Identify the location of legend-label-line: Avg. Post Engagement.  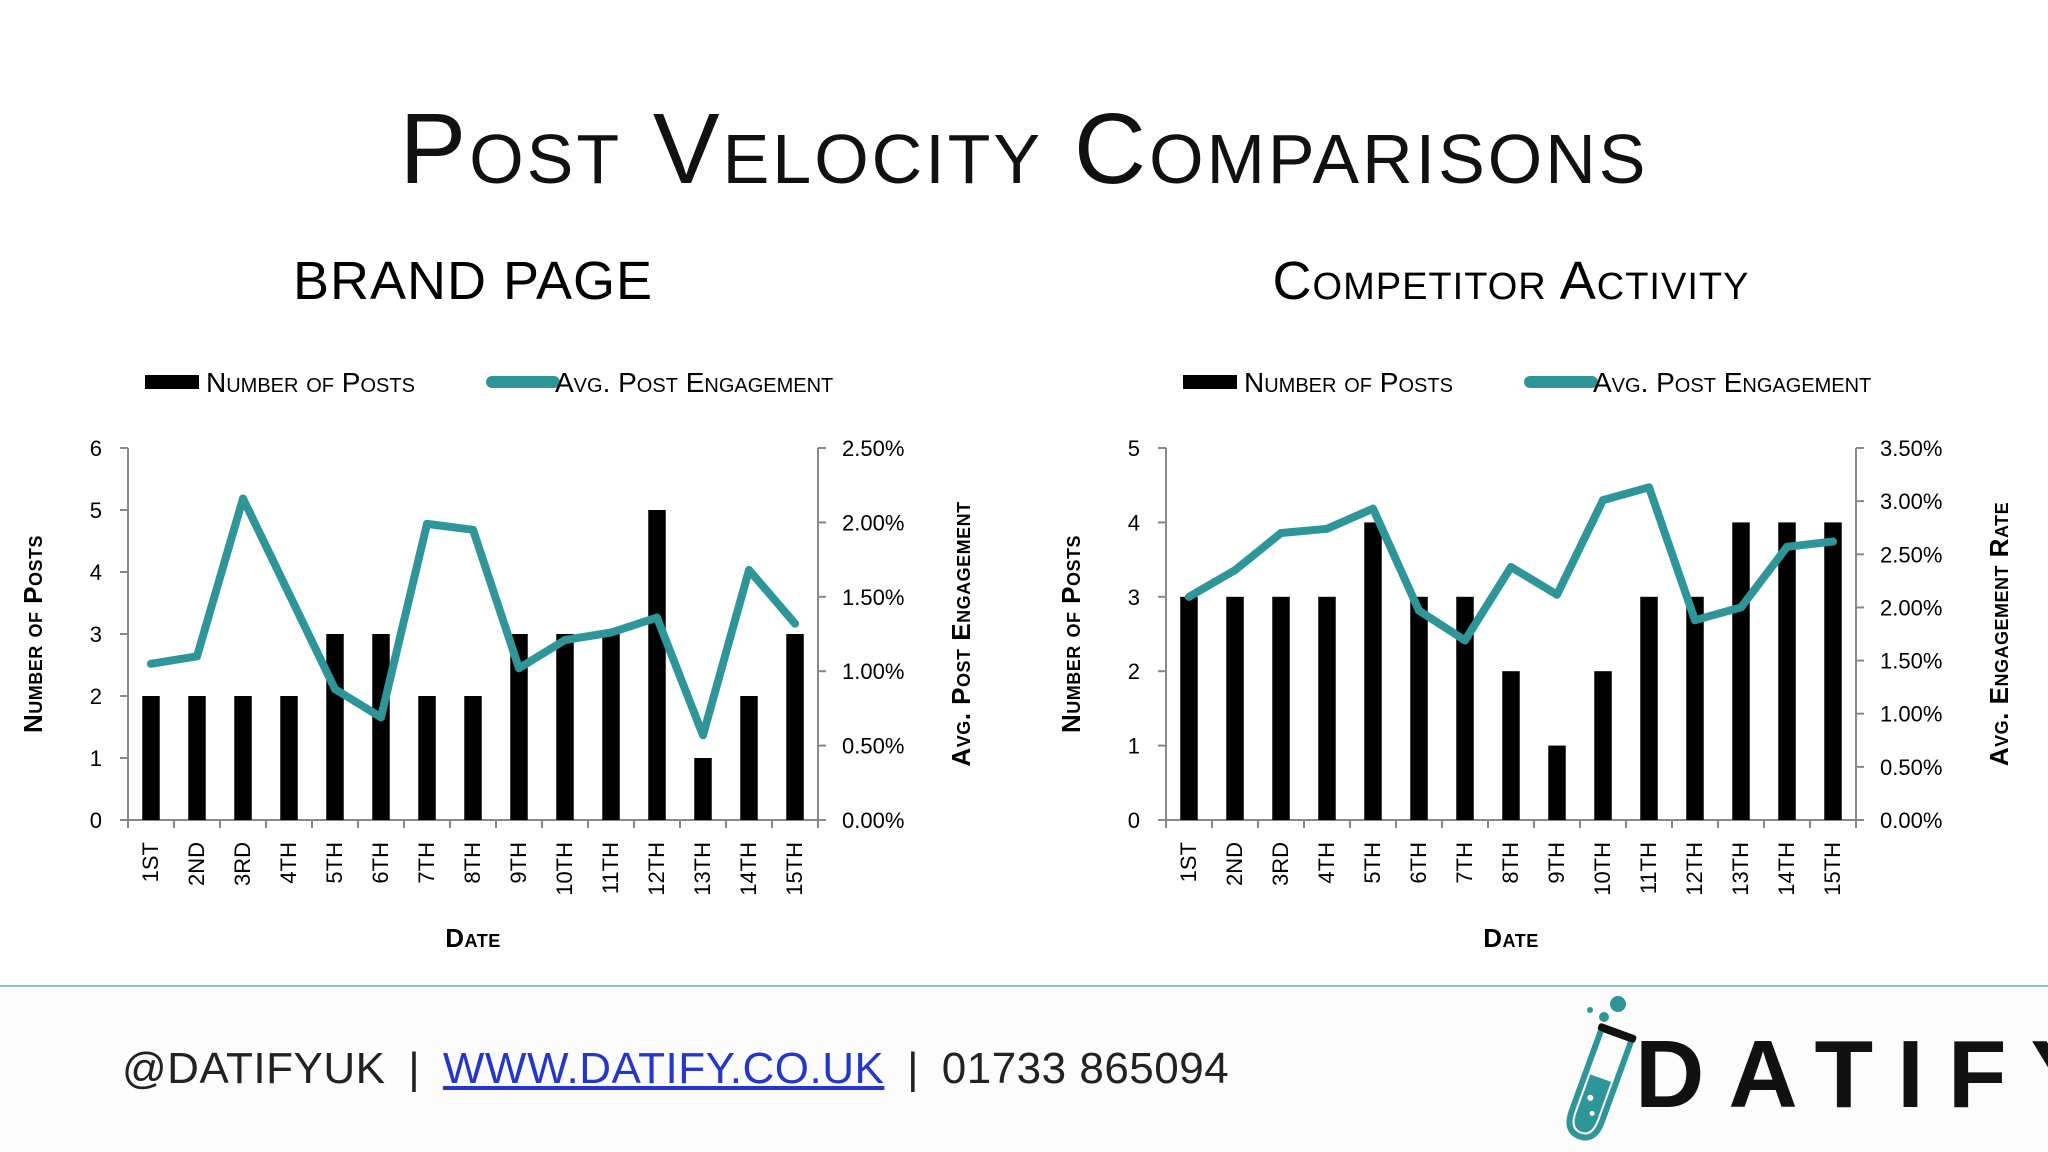
(694, 382).